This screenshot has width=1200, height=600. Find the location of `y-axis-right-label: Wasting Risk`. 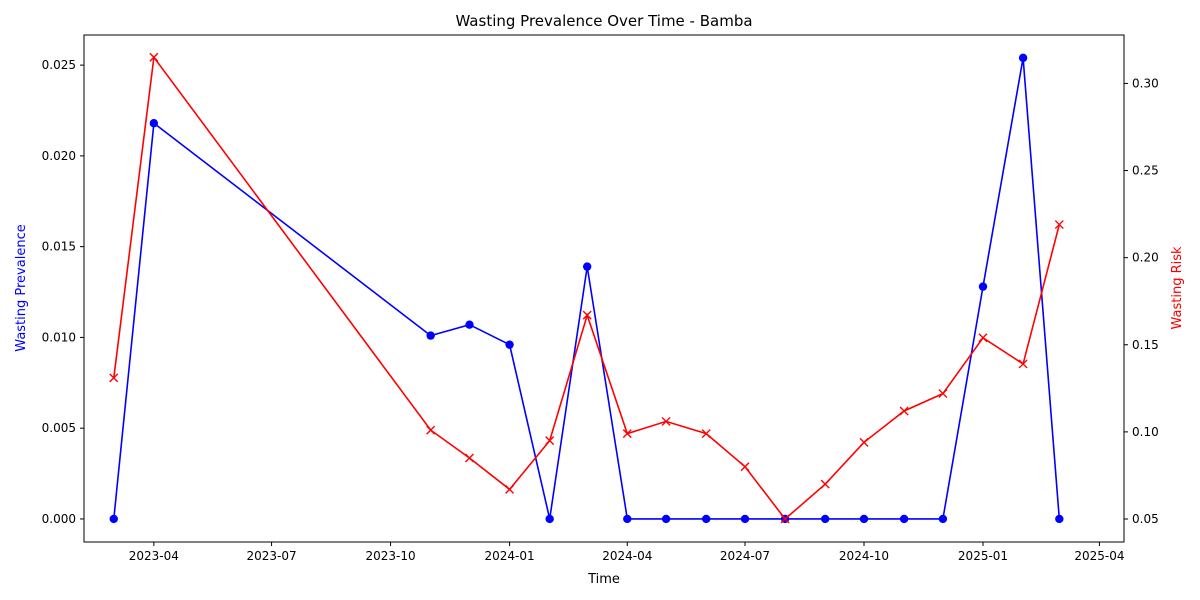

y-axis-right-label: Wasting Risk is located at coordinates (1177, 288).